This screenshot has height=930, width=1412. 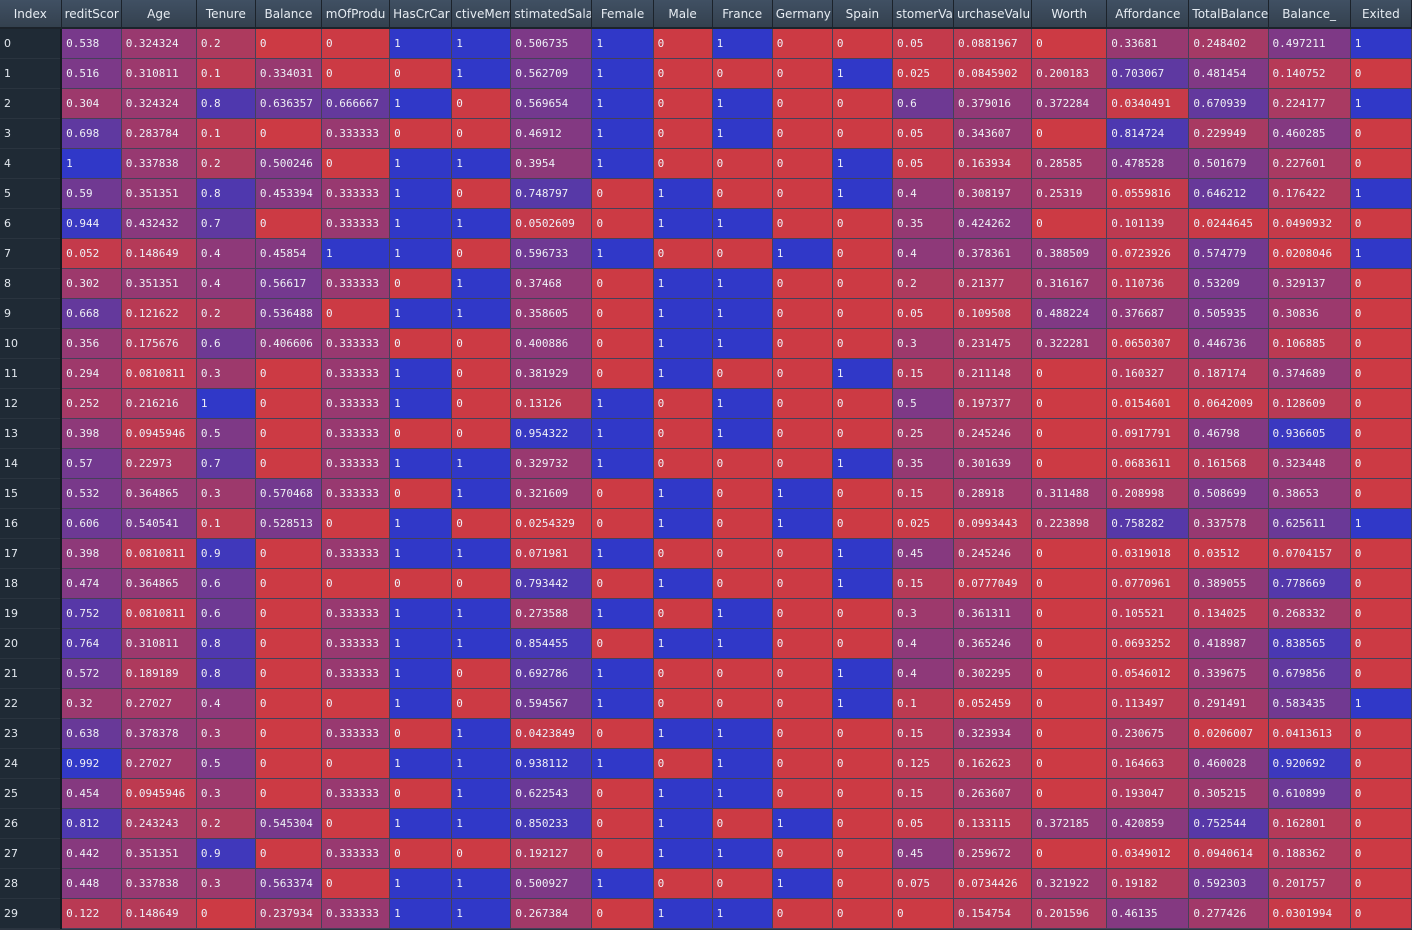 I want to click on table-cell: 0.277426, so click(x=1228, y=913).